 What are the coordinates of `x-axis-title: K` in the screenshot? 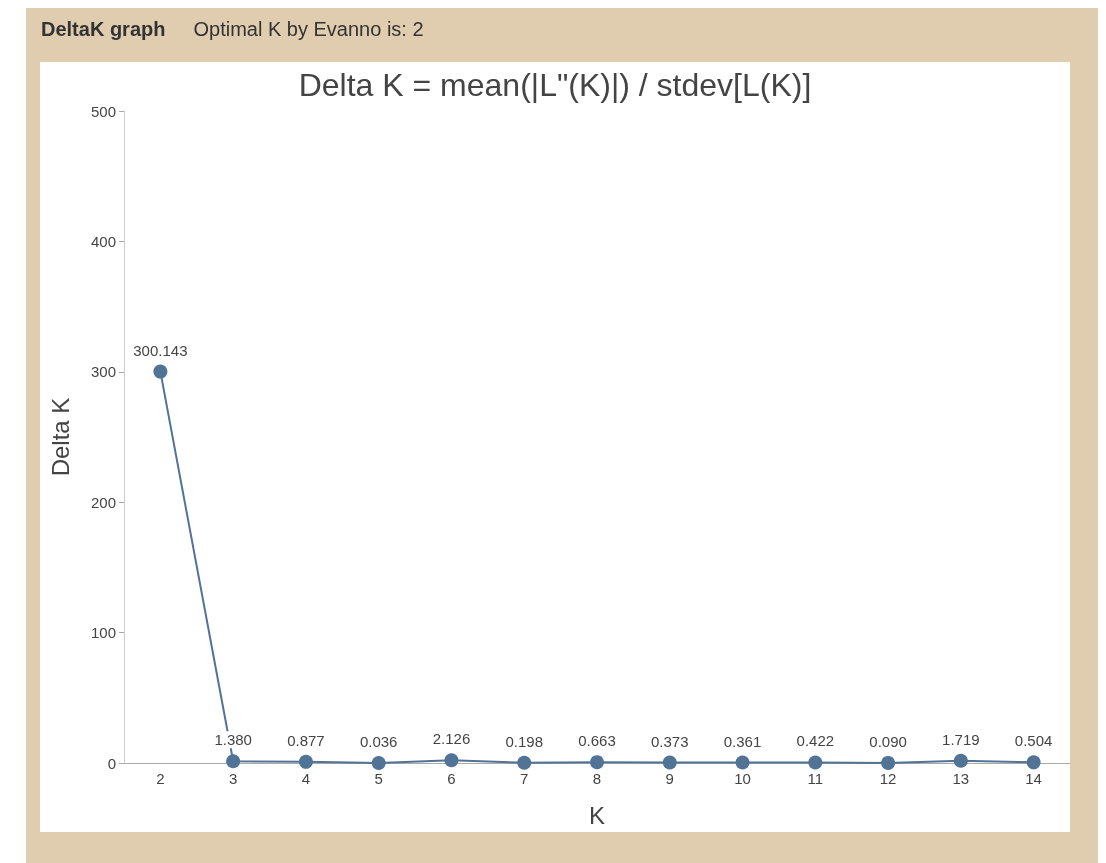 It's located at (597, 815).